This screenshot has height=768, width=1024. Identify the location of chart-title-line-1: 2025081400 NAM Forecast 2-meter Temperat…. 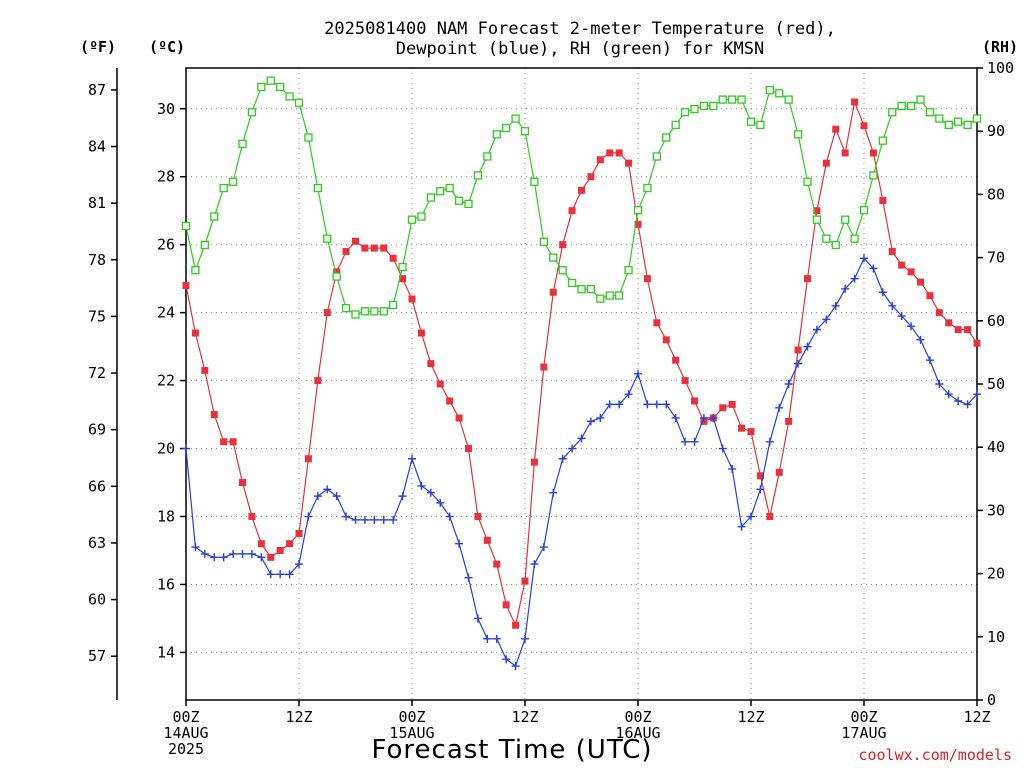
(580, 29).